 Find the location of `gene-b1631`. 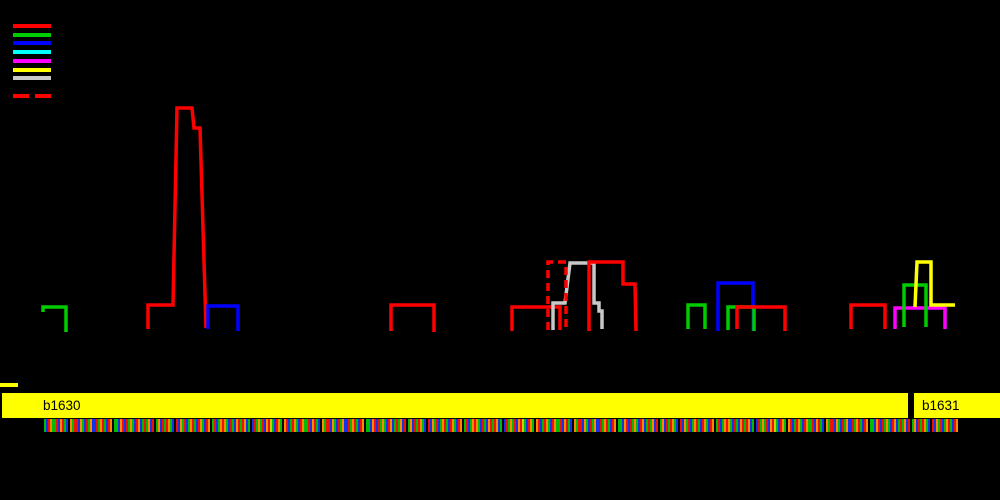

gene-b1631 is located at coordinates (957, 405).